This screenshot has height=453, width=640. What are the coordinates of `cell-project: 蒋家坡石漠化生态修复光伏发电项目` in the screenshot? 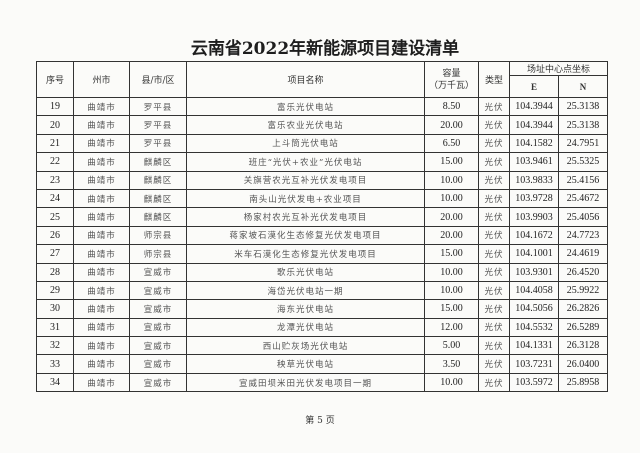 It's located at (305, 235).